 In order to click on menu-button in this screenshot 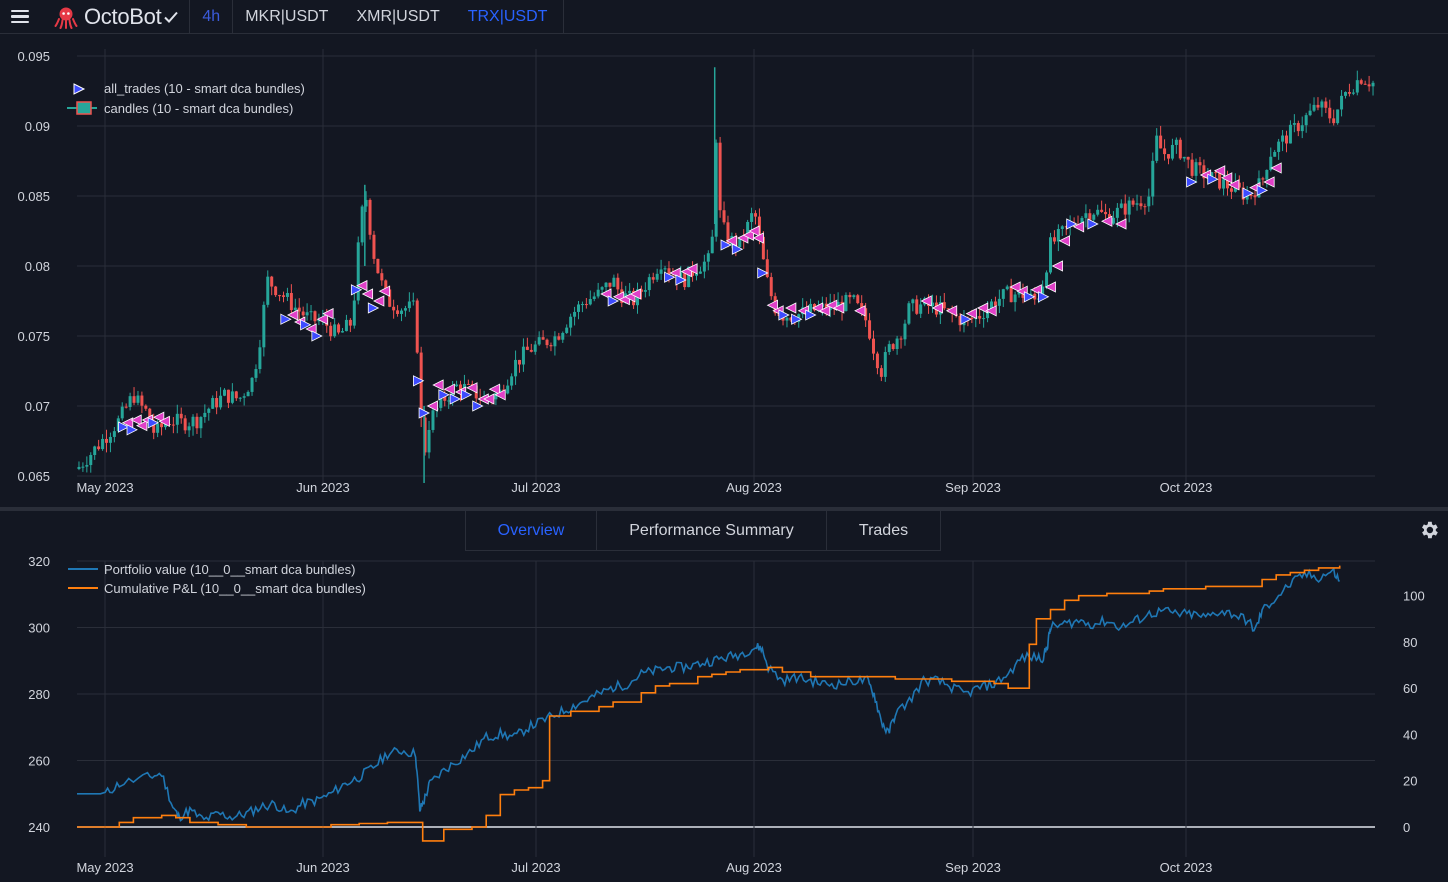, I will do `click(20, 16)`.